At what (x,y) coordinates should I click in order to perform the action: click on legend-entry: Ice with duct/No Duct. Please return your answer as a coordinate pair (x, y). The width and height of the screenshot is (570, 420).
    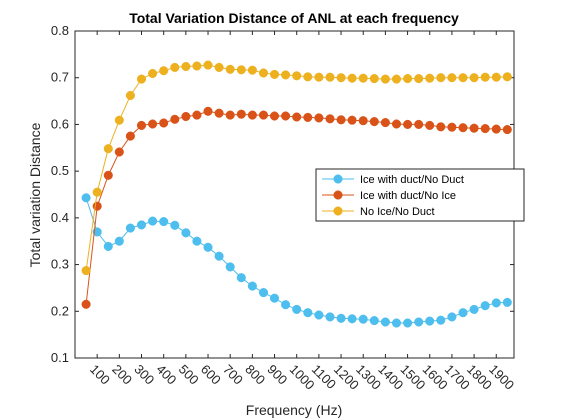
    Looking at the image, I should click on (412, 180).